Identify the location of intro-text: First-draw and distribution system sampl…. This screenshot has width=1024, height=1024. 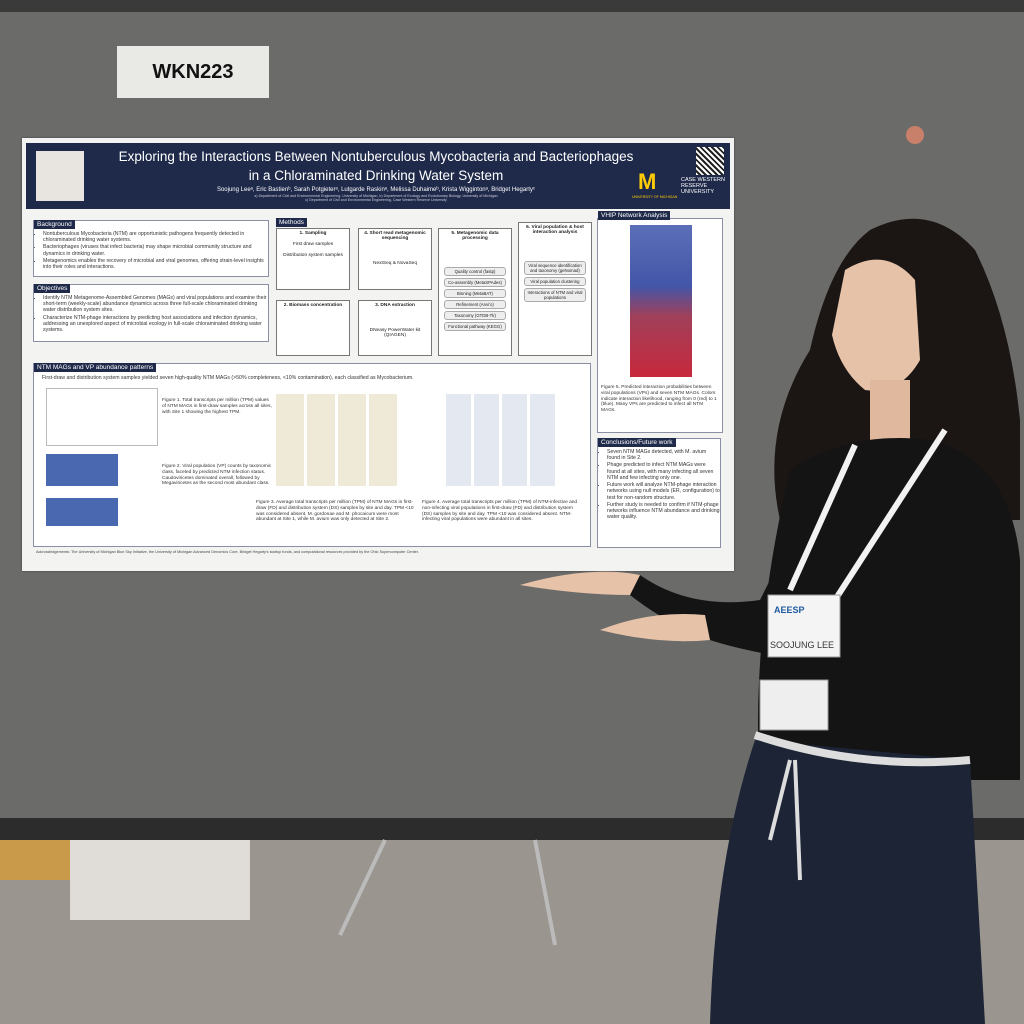
(228, 378).